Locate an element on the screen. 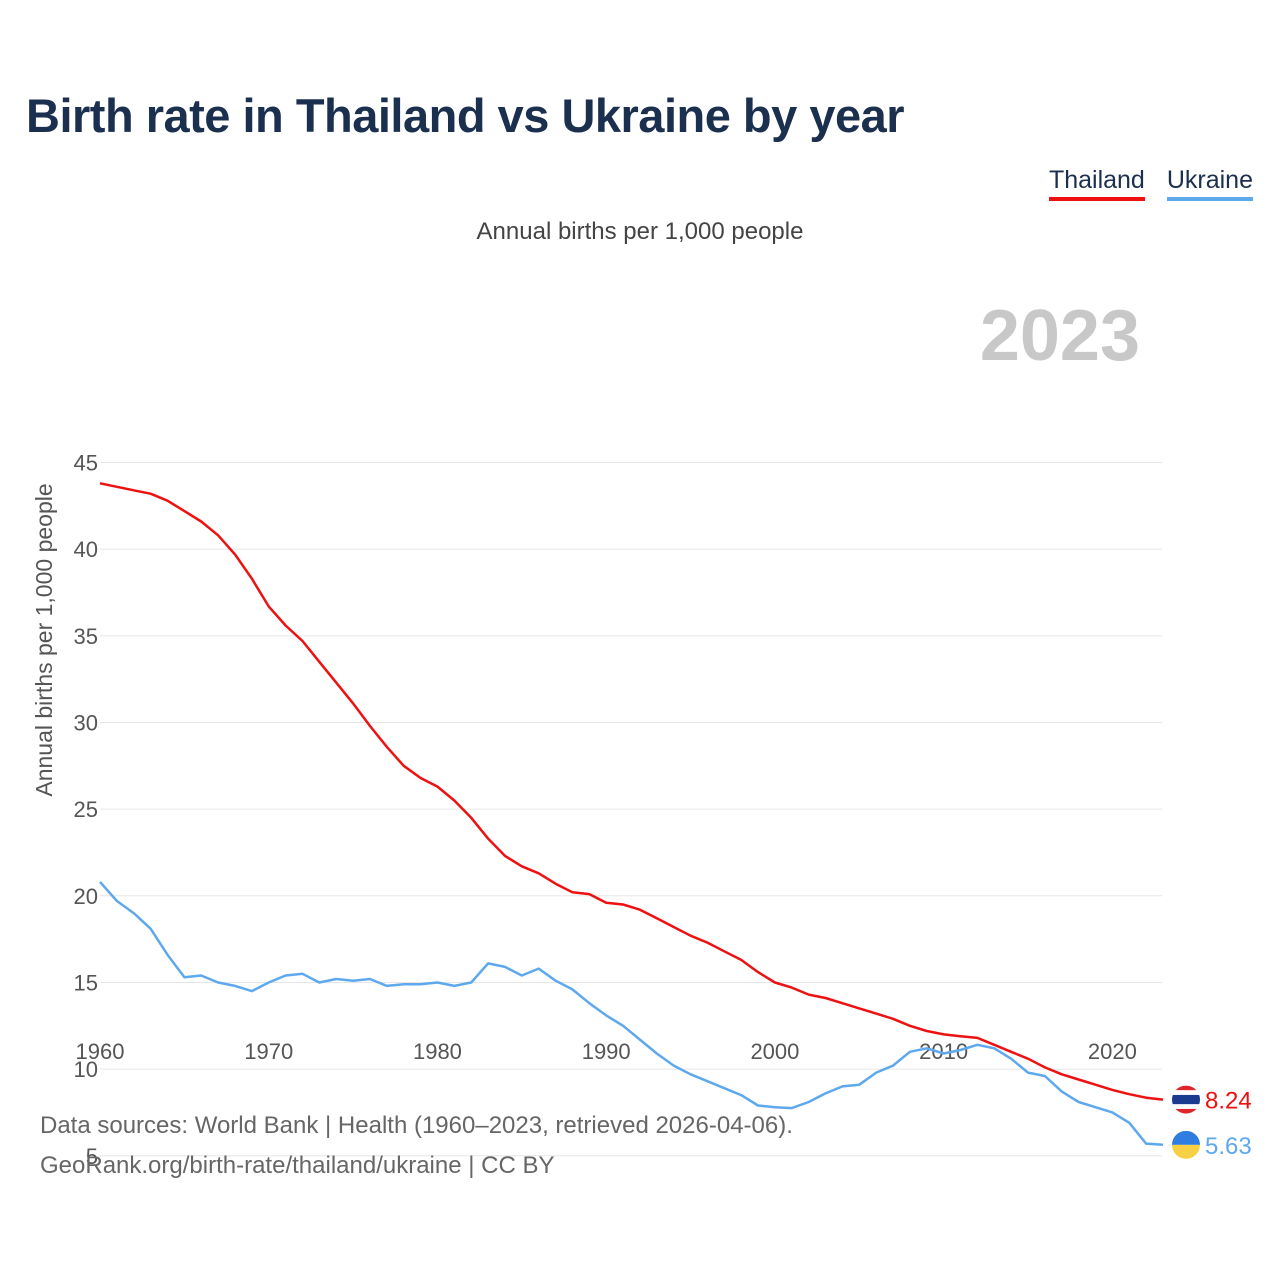  y-tick-label: 15 is located at coordinates (86, 982).